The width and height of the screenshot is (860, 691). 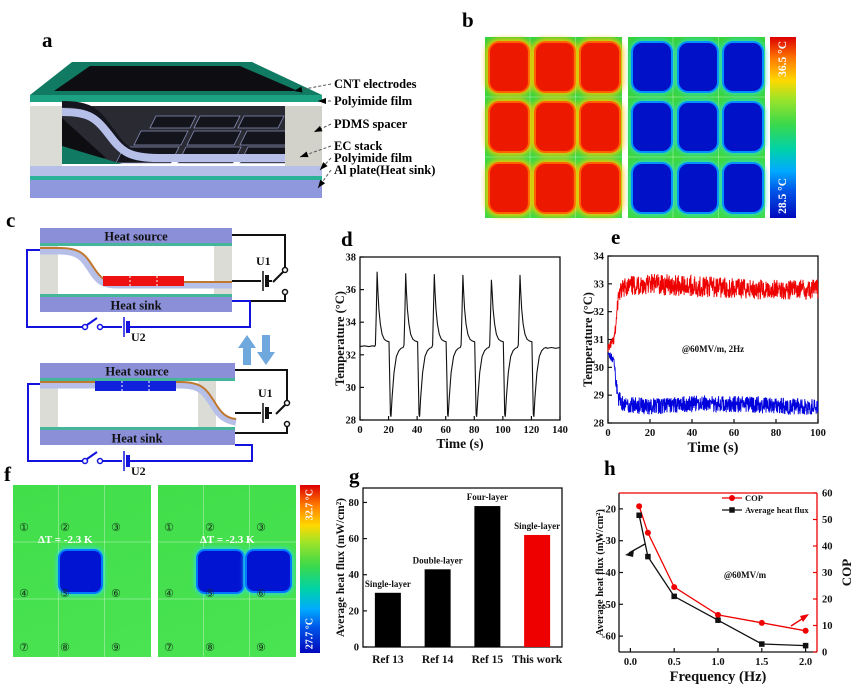 I want to click on colorbar-f: 32.7 °C 27.7 °C, so click(x=310, y=569).